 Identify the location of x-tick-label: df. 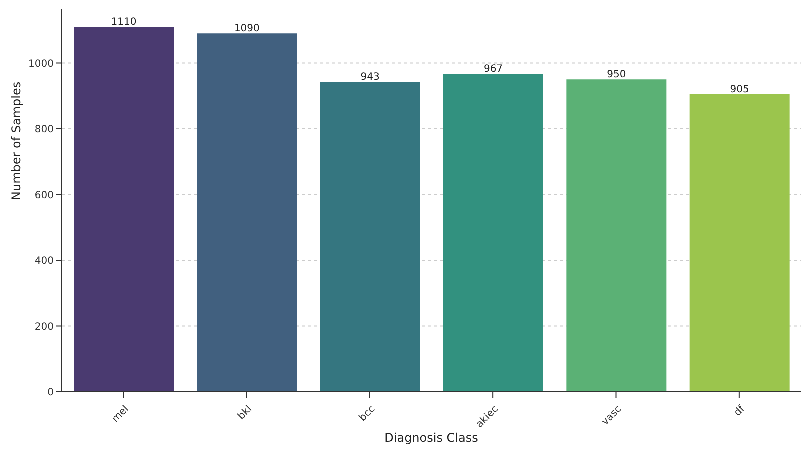
(740, 411).